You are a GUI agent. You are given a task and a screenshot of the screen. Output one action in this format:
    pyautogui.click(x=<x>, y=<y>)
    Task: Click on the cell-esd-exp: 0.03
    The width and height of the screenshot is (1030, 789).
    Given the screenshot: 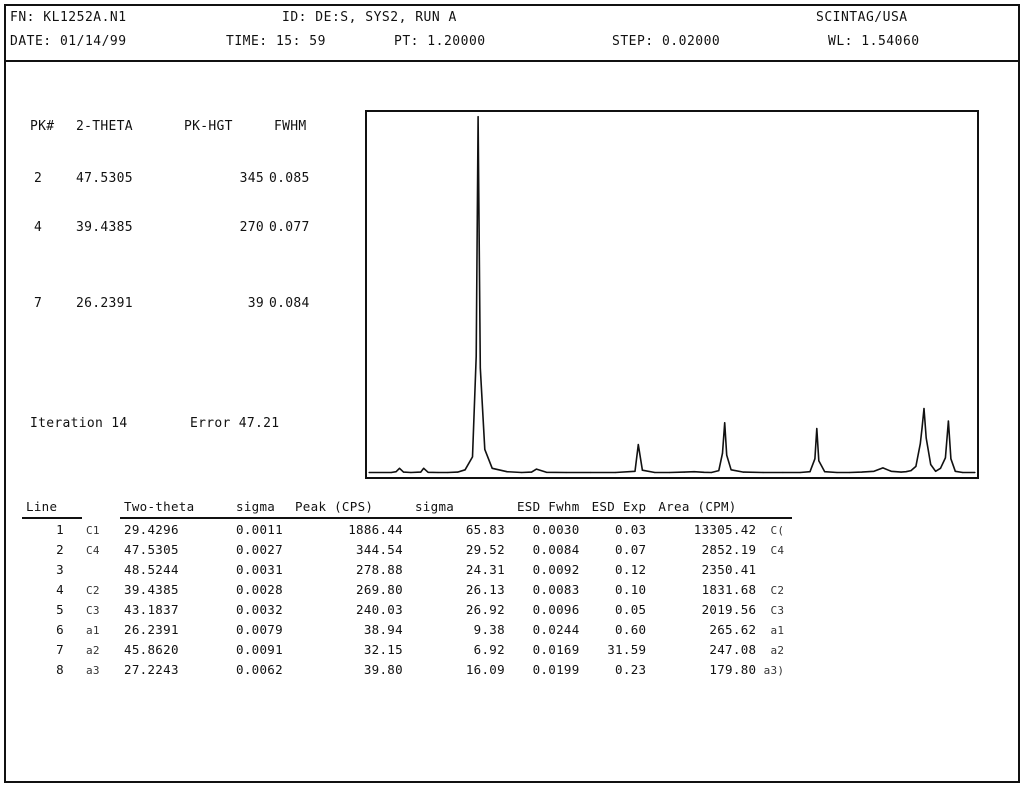 What is the action you would take?
    pyautogui.click(x=621, y=529)
    